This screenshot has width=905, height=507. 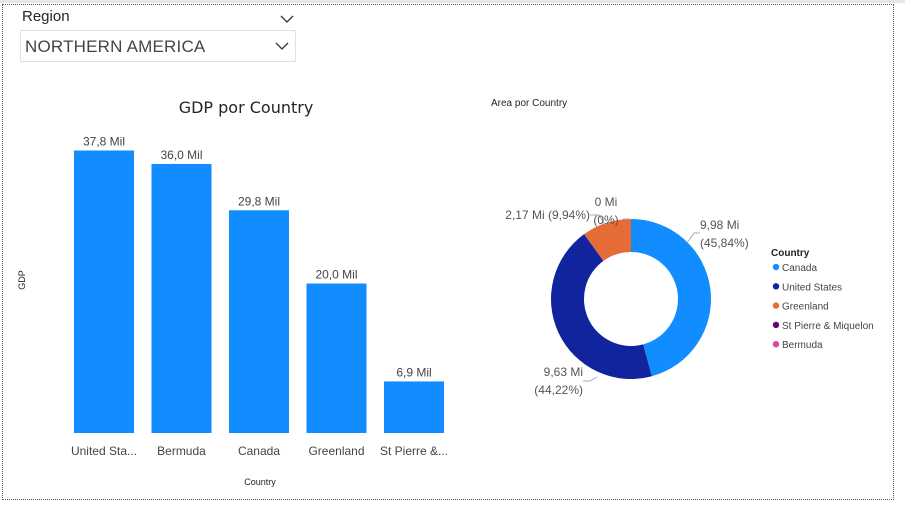 What do you see at coordinates (724, 243) in the screenshot?
I see `donut-data-label: (45,84%)` at bounding box center [724, 243].